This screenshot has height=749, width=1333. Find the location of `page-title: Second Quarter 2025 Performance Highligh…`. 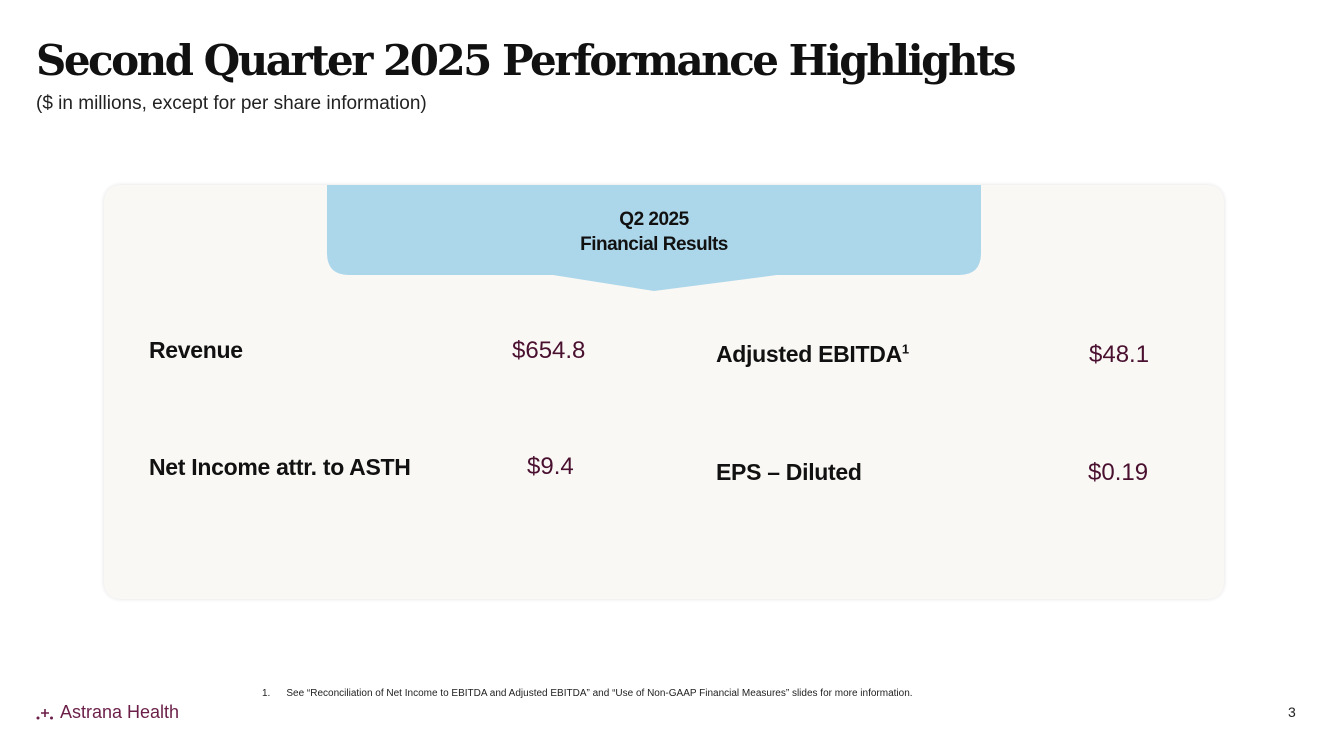

page-title: Second Quarter 2025 Performance Highligh… is located at coordinates (526, 60).